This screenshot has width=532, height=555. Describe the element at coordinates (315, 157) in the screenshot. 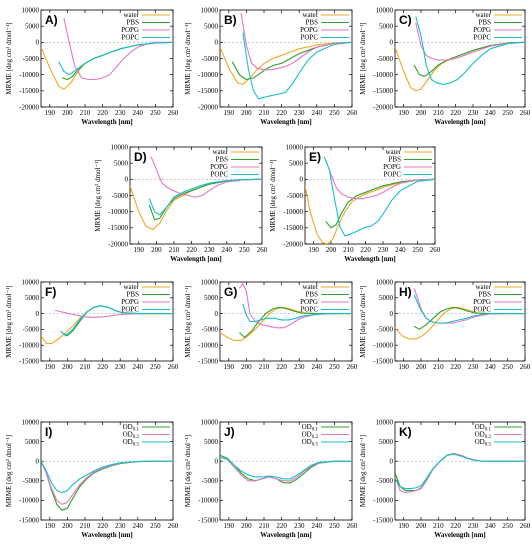

I see `panel-label: E)` at that location.